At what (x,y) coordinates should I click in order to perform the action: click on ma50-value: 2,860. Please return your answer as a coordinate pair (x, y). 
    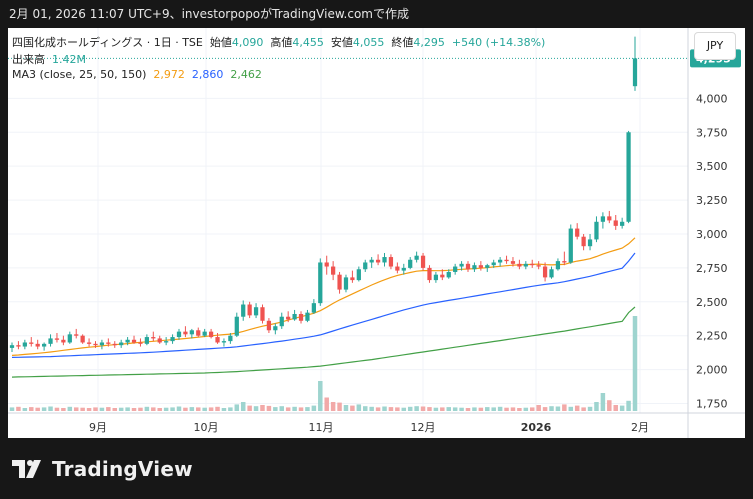
    Looking at the image, I should click on (207, 74).